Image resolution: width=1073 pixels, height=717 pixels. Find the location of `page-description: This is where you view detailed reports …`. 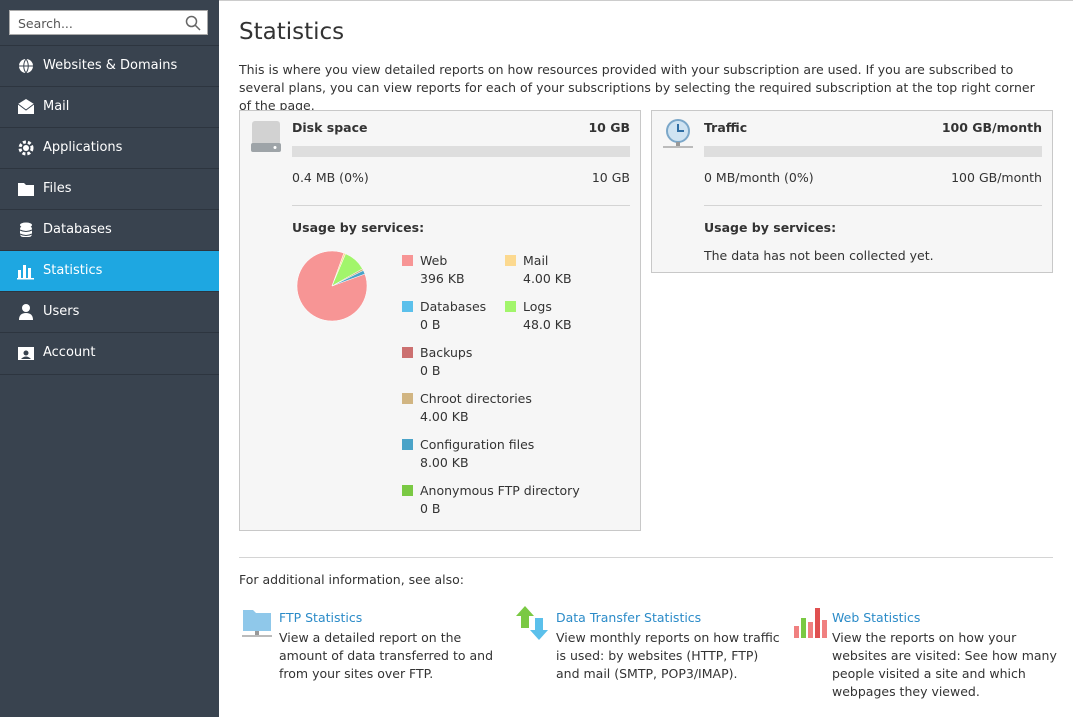

page-description: This is where you view detailed reports … is located at coordinates (637, 87).